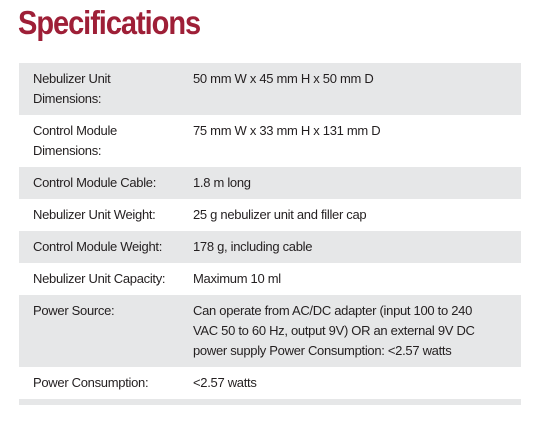 The height and width of the screenshot is (422, 546). I want to click on spec-value: <2.57 watts, so click(225, 382).